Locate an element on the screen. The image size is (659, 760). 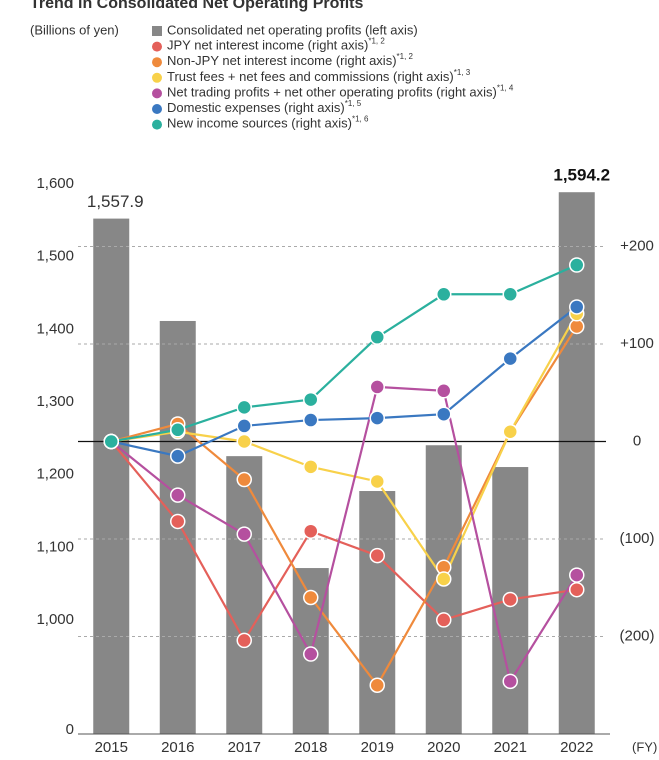
y-tick-label: 1,400 is located at coordinates (55, 328).